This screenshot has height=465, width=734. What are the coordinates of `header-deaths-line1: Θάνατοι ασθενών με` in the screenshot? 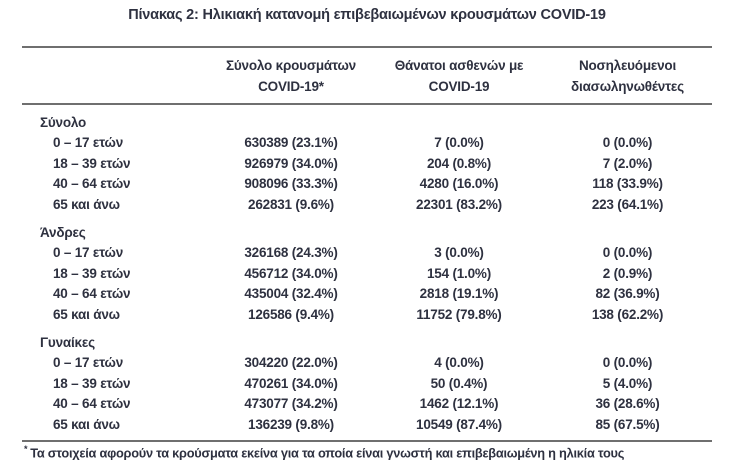 It's located at (459, 65).